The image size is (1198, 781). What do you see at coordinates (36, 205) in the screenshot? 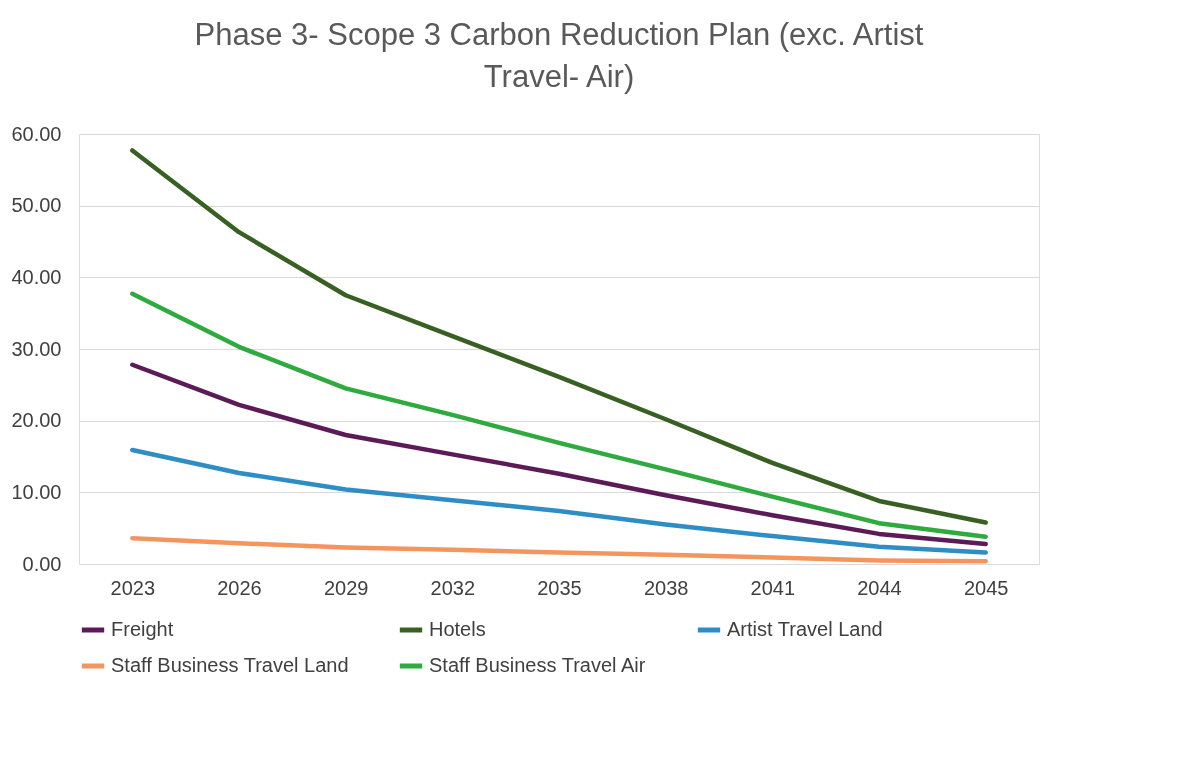
I see `y-tick-label: 50.00` at bounding box center [36, 205].